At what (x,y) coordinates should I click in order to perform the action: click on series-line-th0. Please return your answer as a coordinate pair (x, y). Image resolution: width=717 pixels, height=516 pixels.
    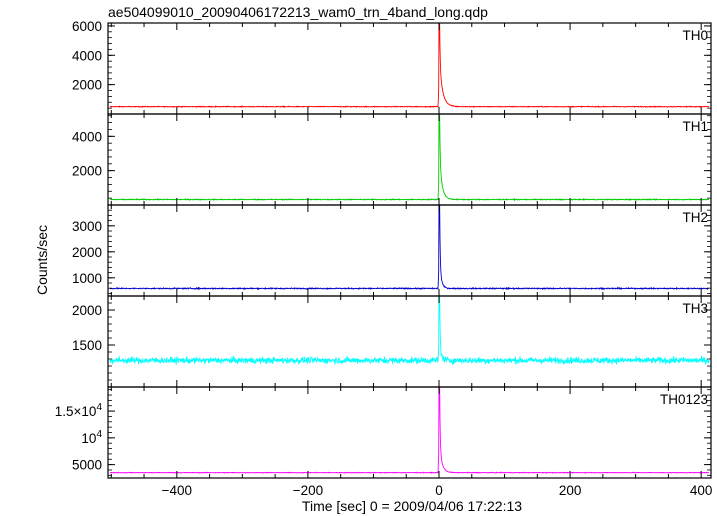
    Looking at the image, I should click on (409, 66).